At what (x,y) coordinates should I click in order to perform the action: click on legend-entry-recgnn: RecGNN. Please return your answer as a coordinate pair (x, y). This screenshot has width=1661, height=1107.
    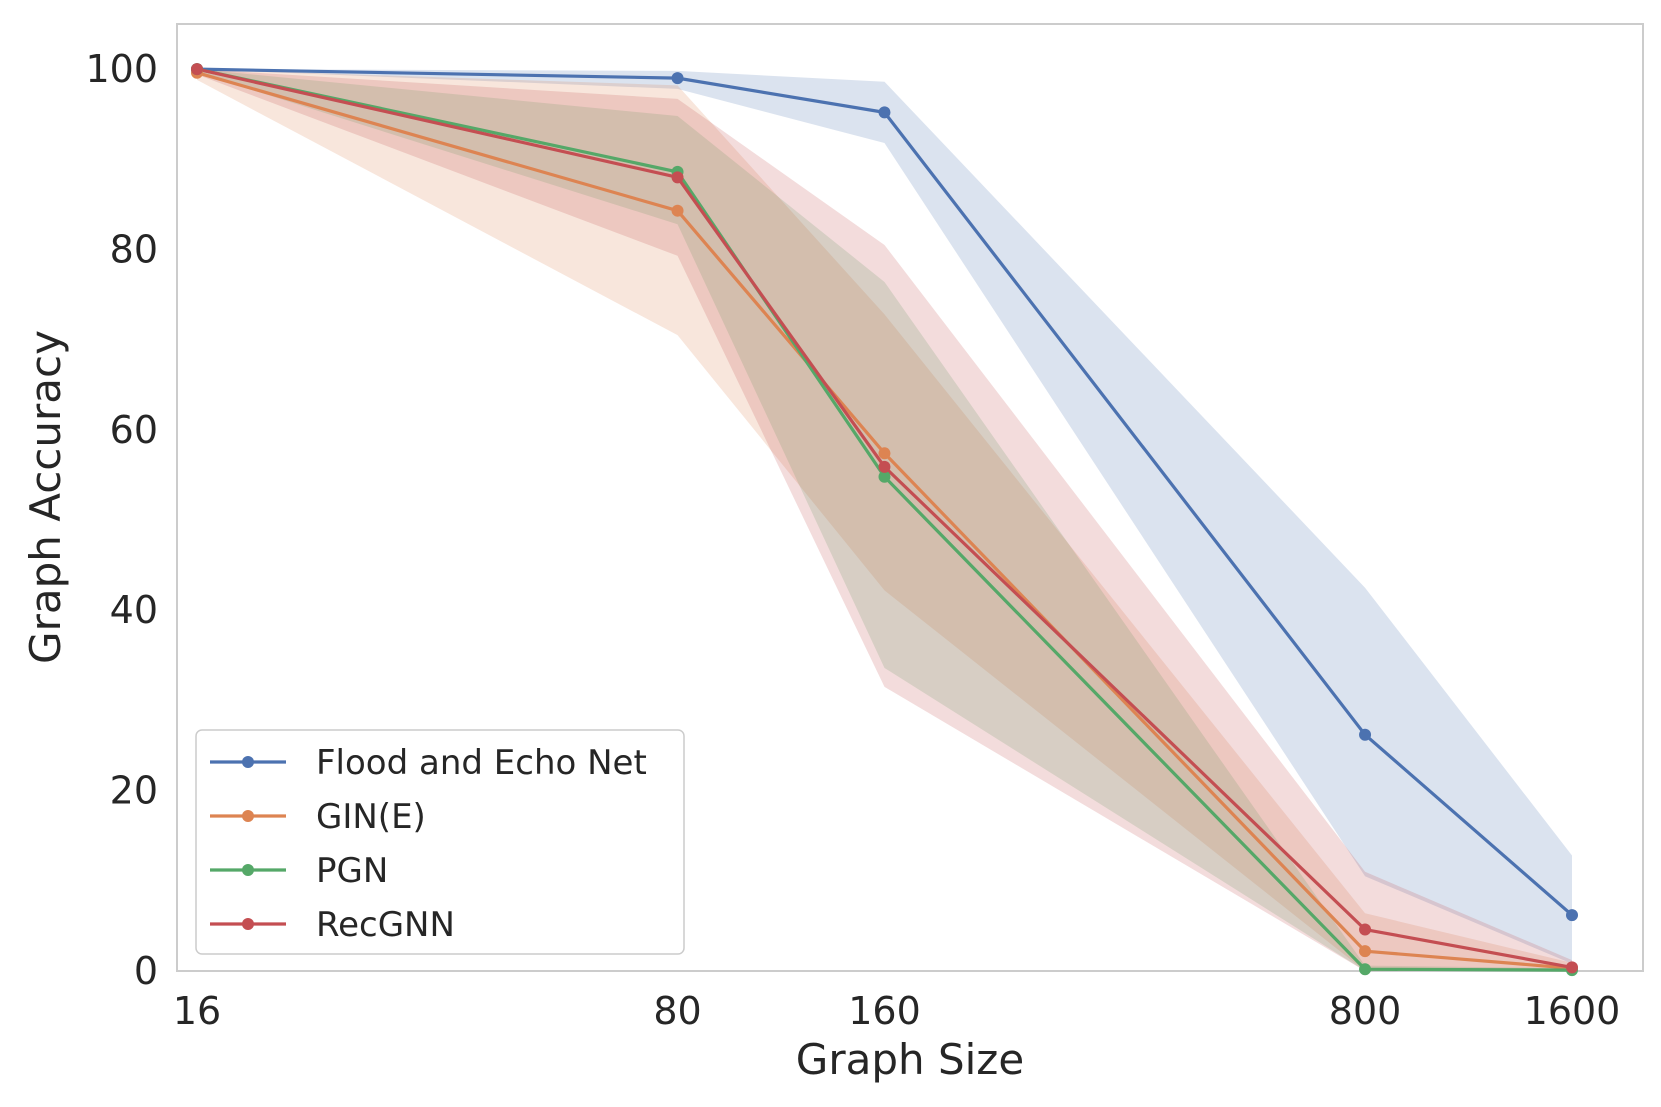
    Looking at the image, I should click on (332, 925).